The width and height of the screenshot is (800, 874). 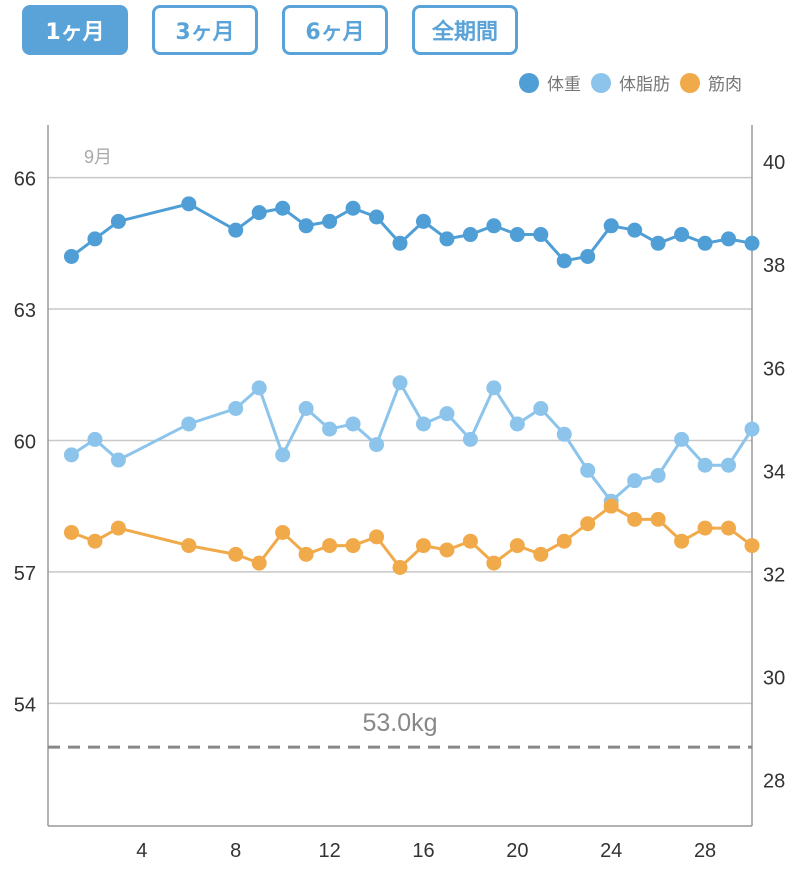 What do you see at coordinates (517, 851) in the screenshot?
I see `x-axis-tick-label: 20` at bounding box center [517, 851].